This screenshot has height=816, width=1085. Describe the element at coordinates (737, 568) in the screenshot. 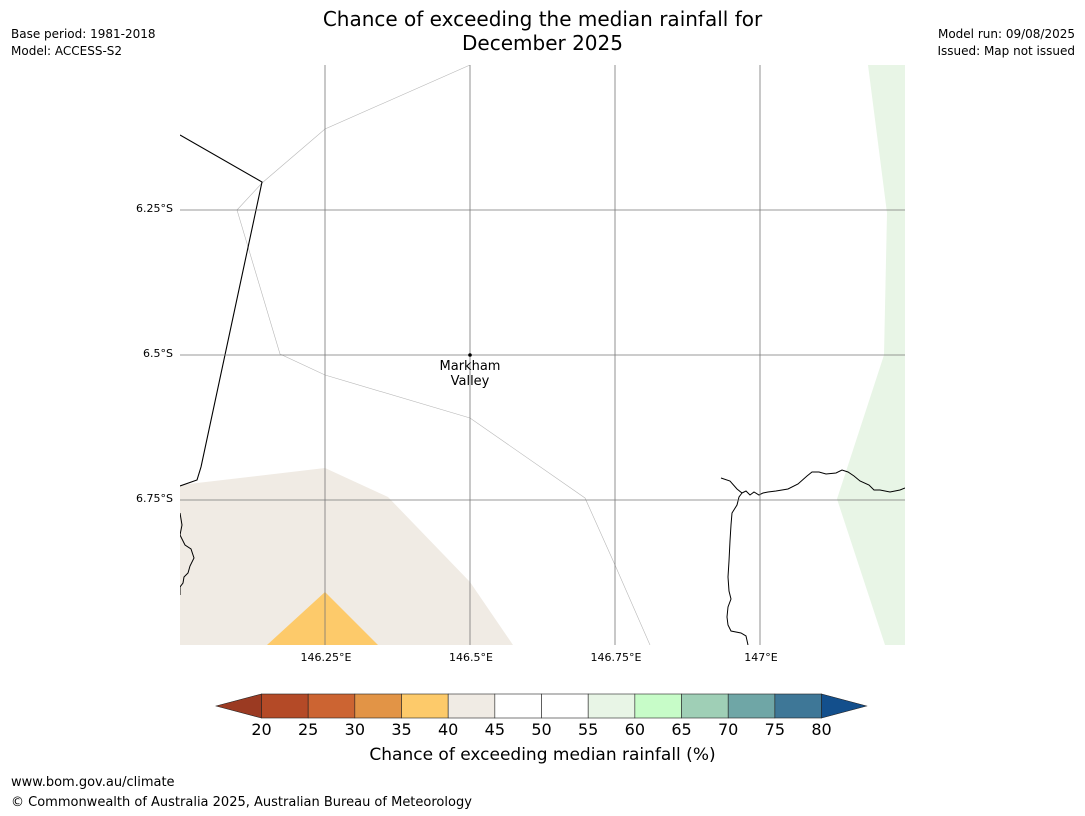

I see `coastline-gulf` at that location.